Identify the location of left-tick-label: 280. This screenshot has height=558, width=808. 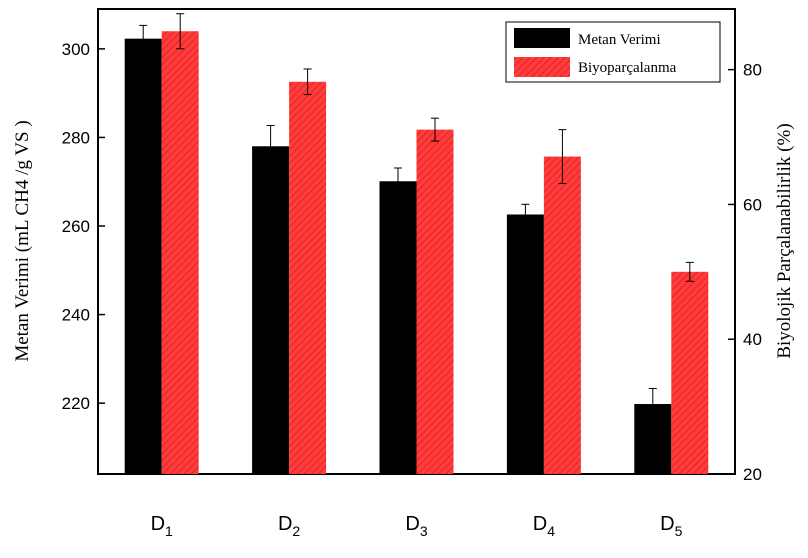
(76, 137).